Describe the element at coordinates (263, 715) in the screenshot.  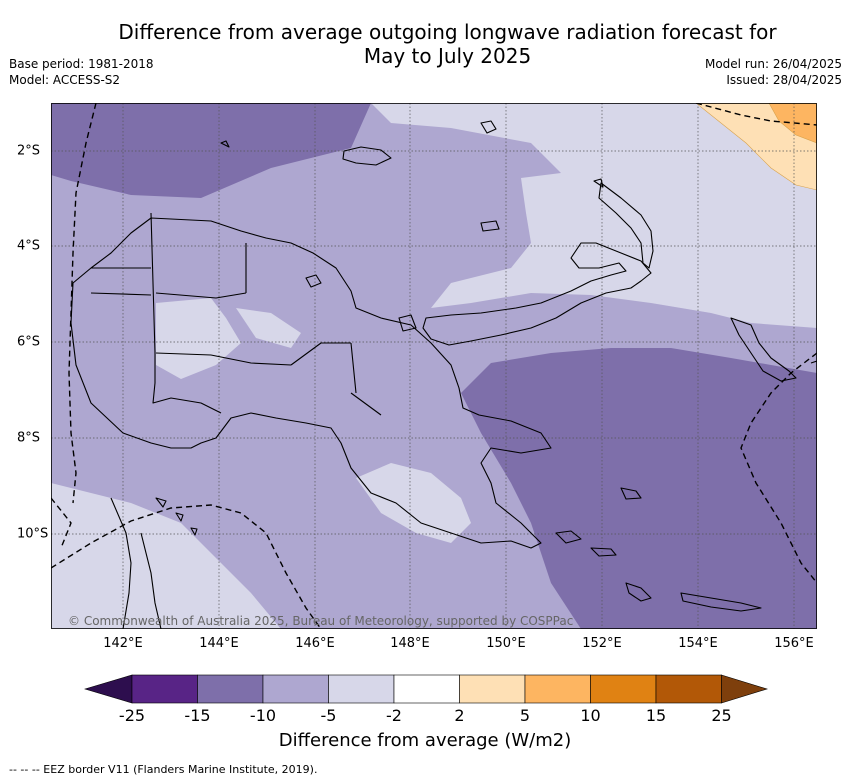
I see `colorbar-tick-label: -10` at that location.